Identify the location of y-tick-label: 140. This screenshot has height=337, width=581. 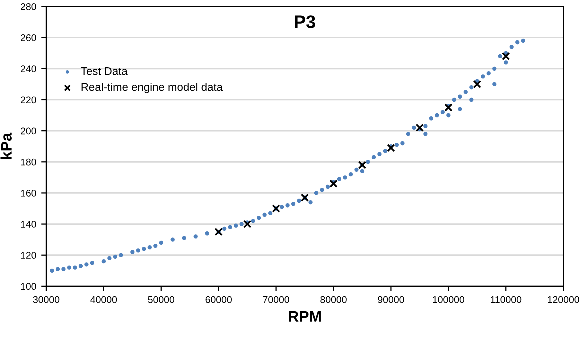
(28, 224).